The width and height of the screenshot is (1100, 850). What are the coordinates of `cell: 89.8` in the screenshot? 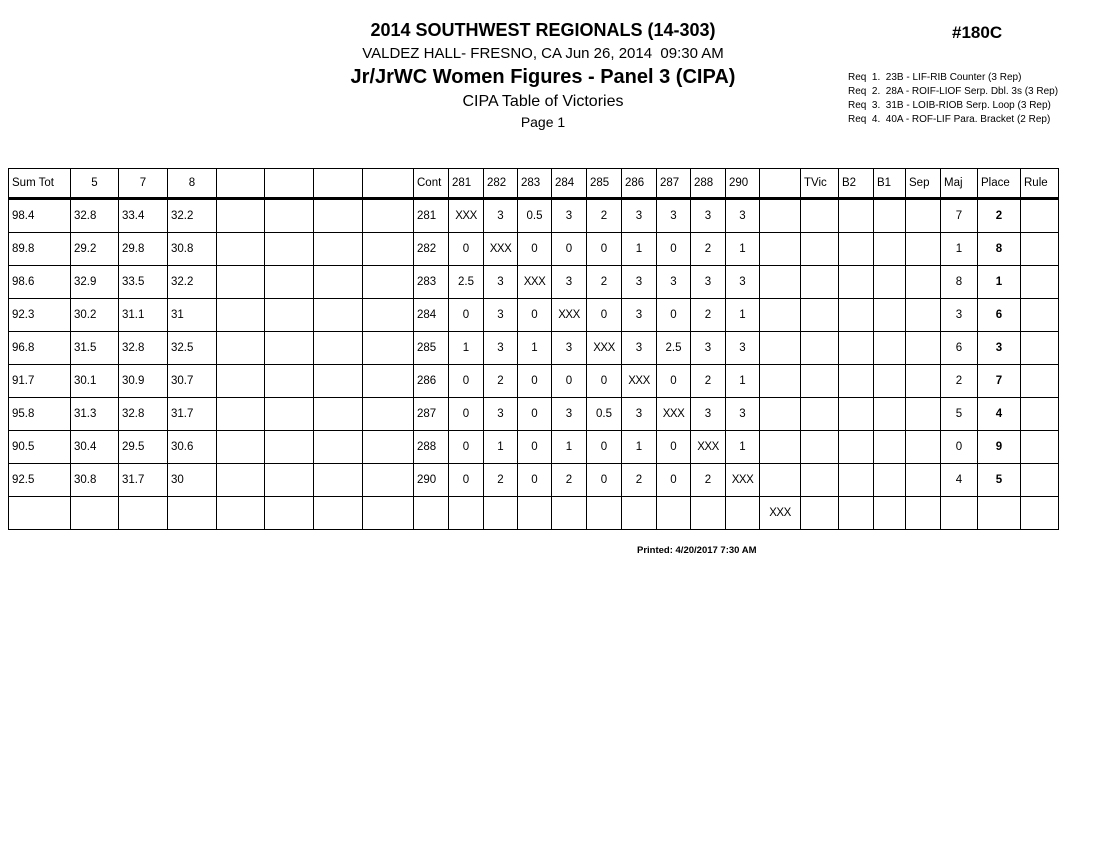 It's located at (39, 249).